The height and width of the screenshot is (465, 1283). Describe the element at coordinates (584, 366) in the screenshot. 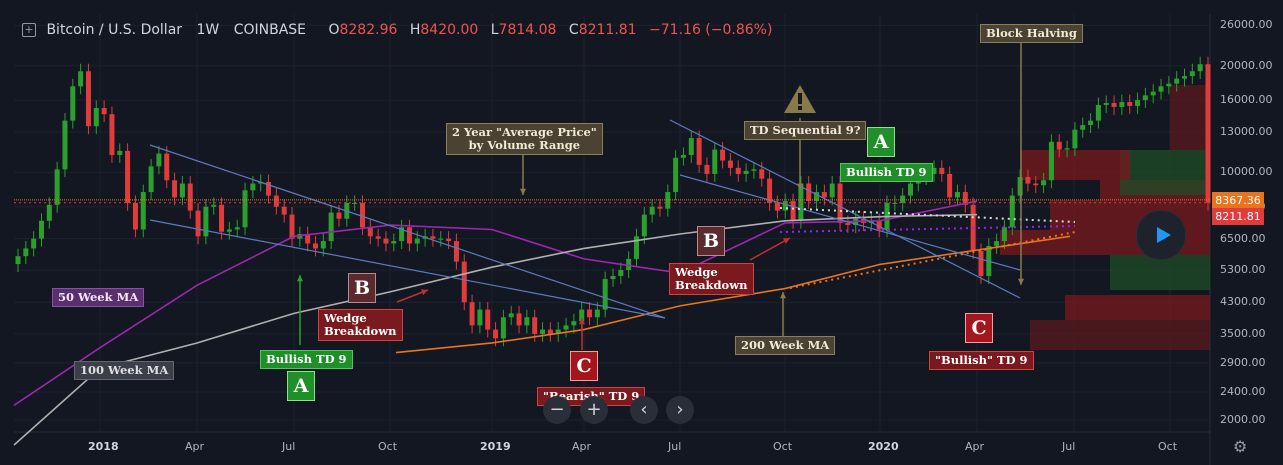

I see `marker-c-left: C` at that location.